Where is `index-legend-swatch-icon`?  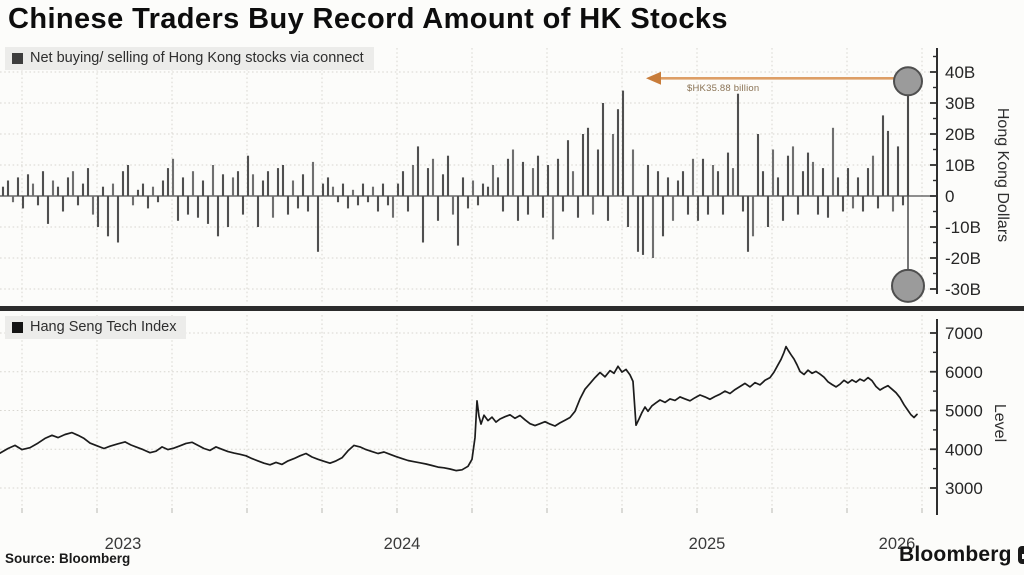
index-legend-swatch-icon is located at coordinates (17, 327).